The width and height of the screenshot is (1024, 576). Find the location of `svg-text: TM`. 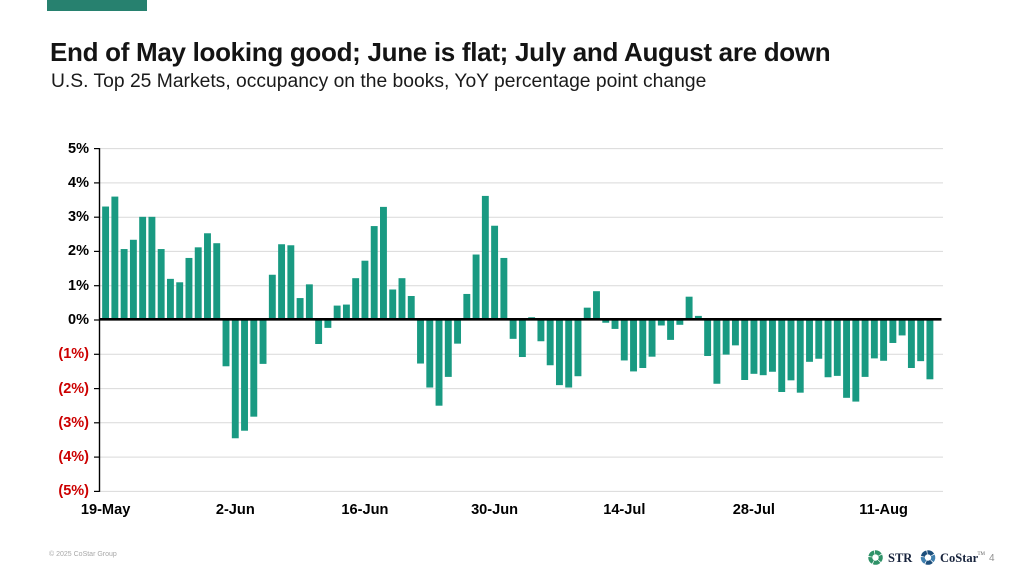

svg-text: TM is located at coordinates (982, 554).